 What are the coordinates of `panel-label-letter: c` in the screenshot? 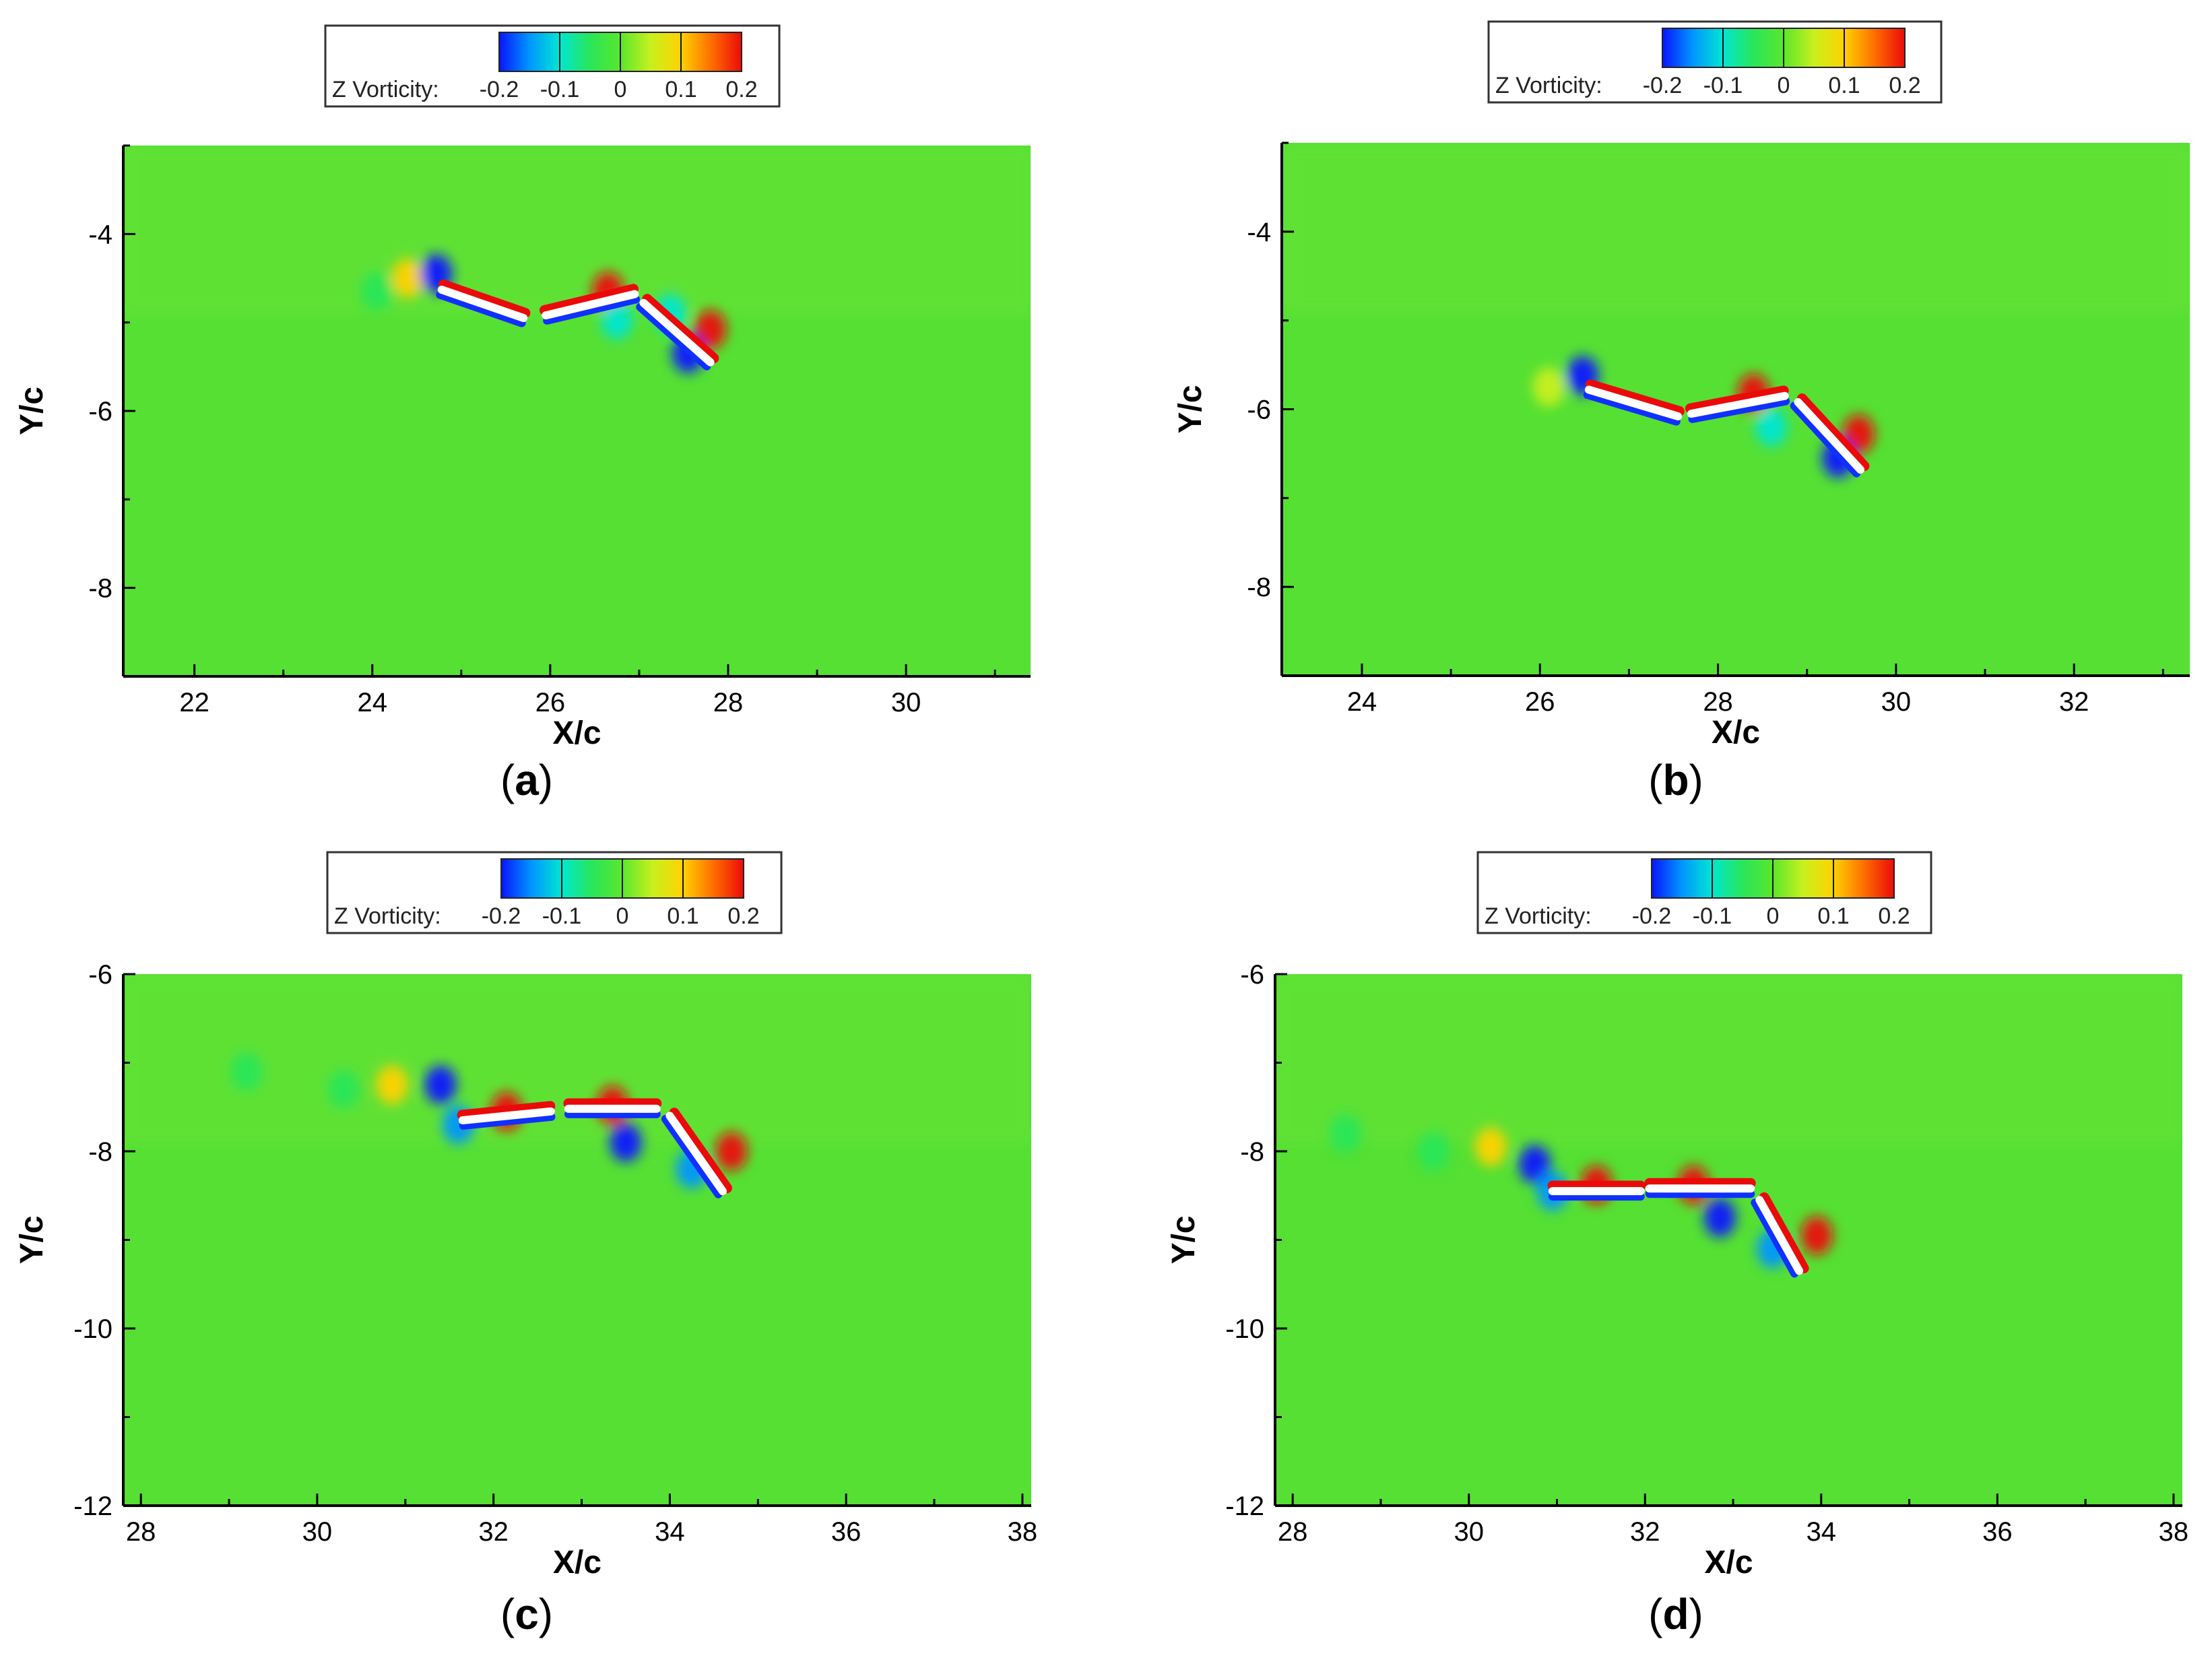 It's located at (527, 1614).